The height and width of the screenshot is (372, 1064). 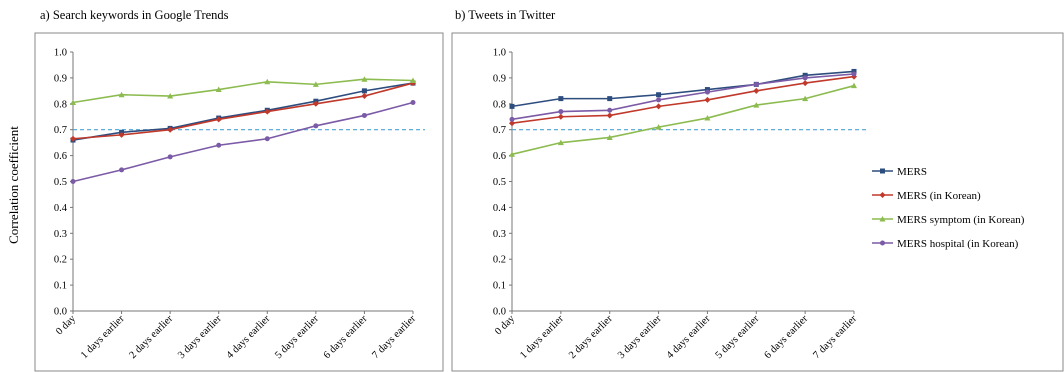 I want to click on panel-a-title: a) Search keywords in Google Trends, so click(x=134, y=15).